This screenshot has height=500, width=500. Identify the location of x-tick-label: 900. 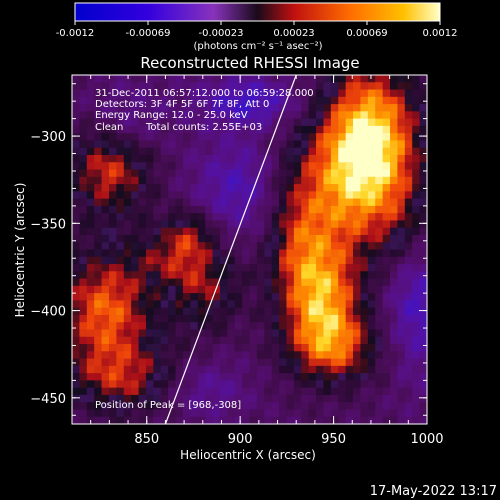
(240, 439).